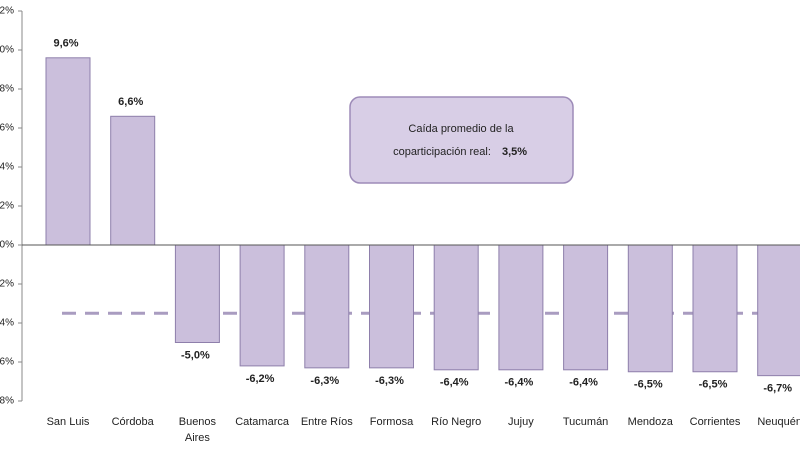 The width and height of the screenshot is (800, 450). What do you see at coordinates (7, 89) in the screenshot?
I see `y-tick-label: 8%` at bounding box center [7, 89].